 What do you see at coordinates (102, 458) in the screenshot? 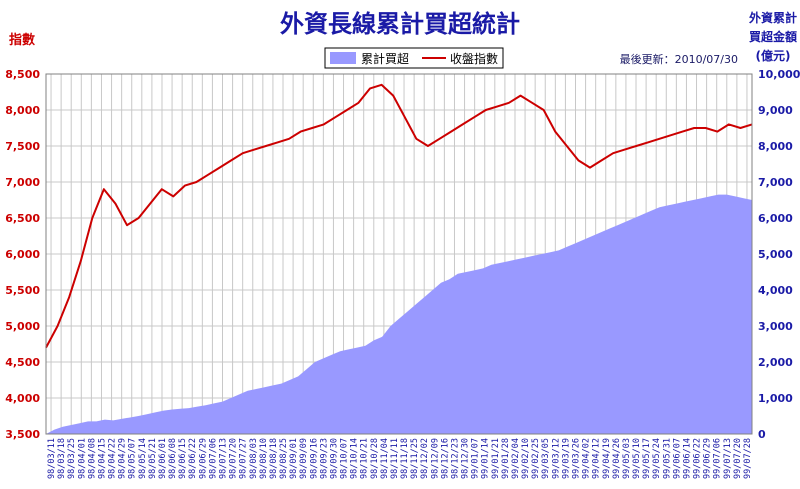
I see `x-tick-label: 98/04/15` at bounding box center [102, 458].